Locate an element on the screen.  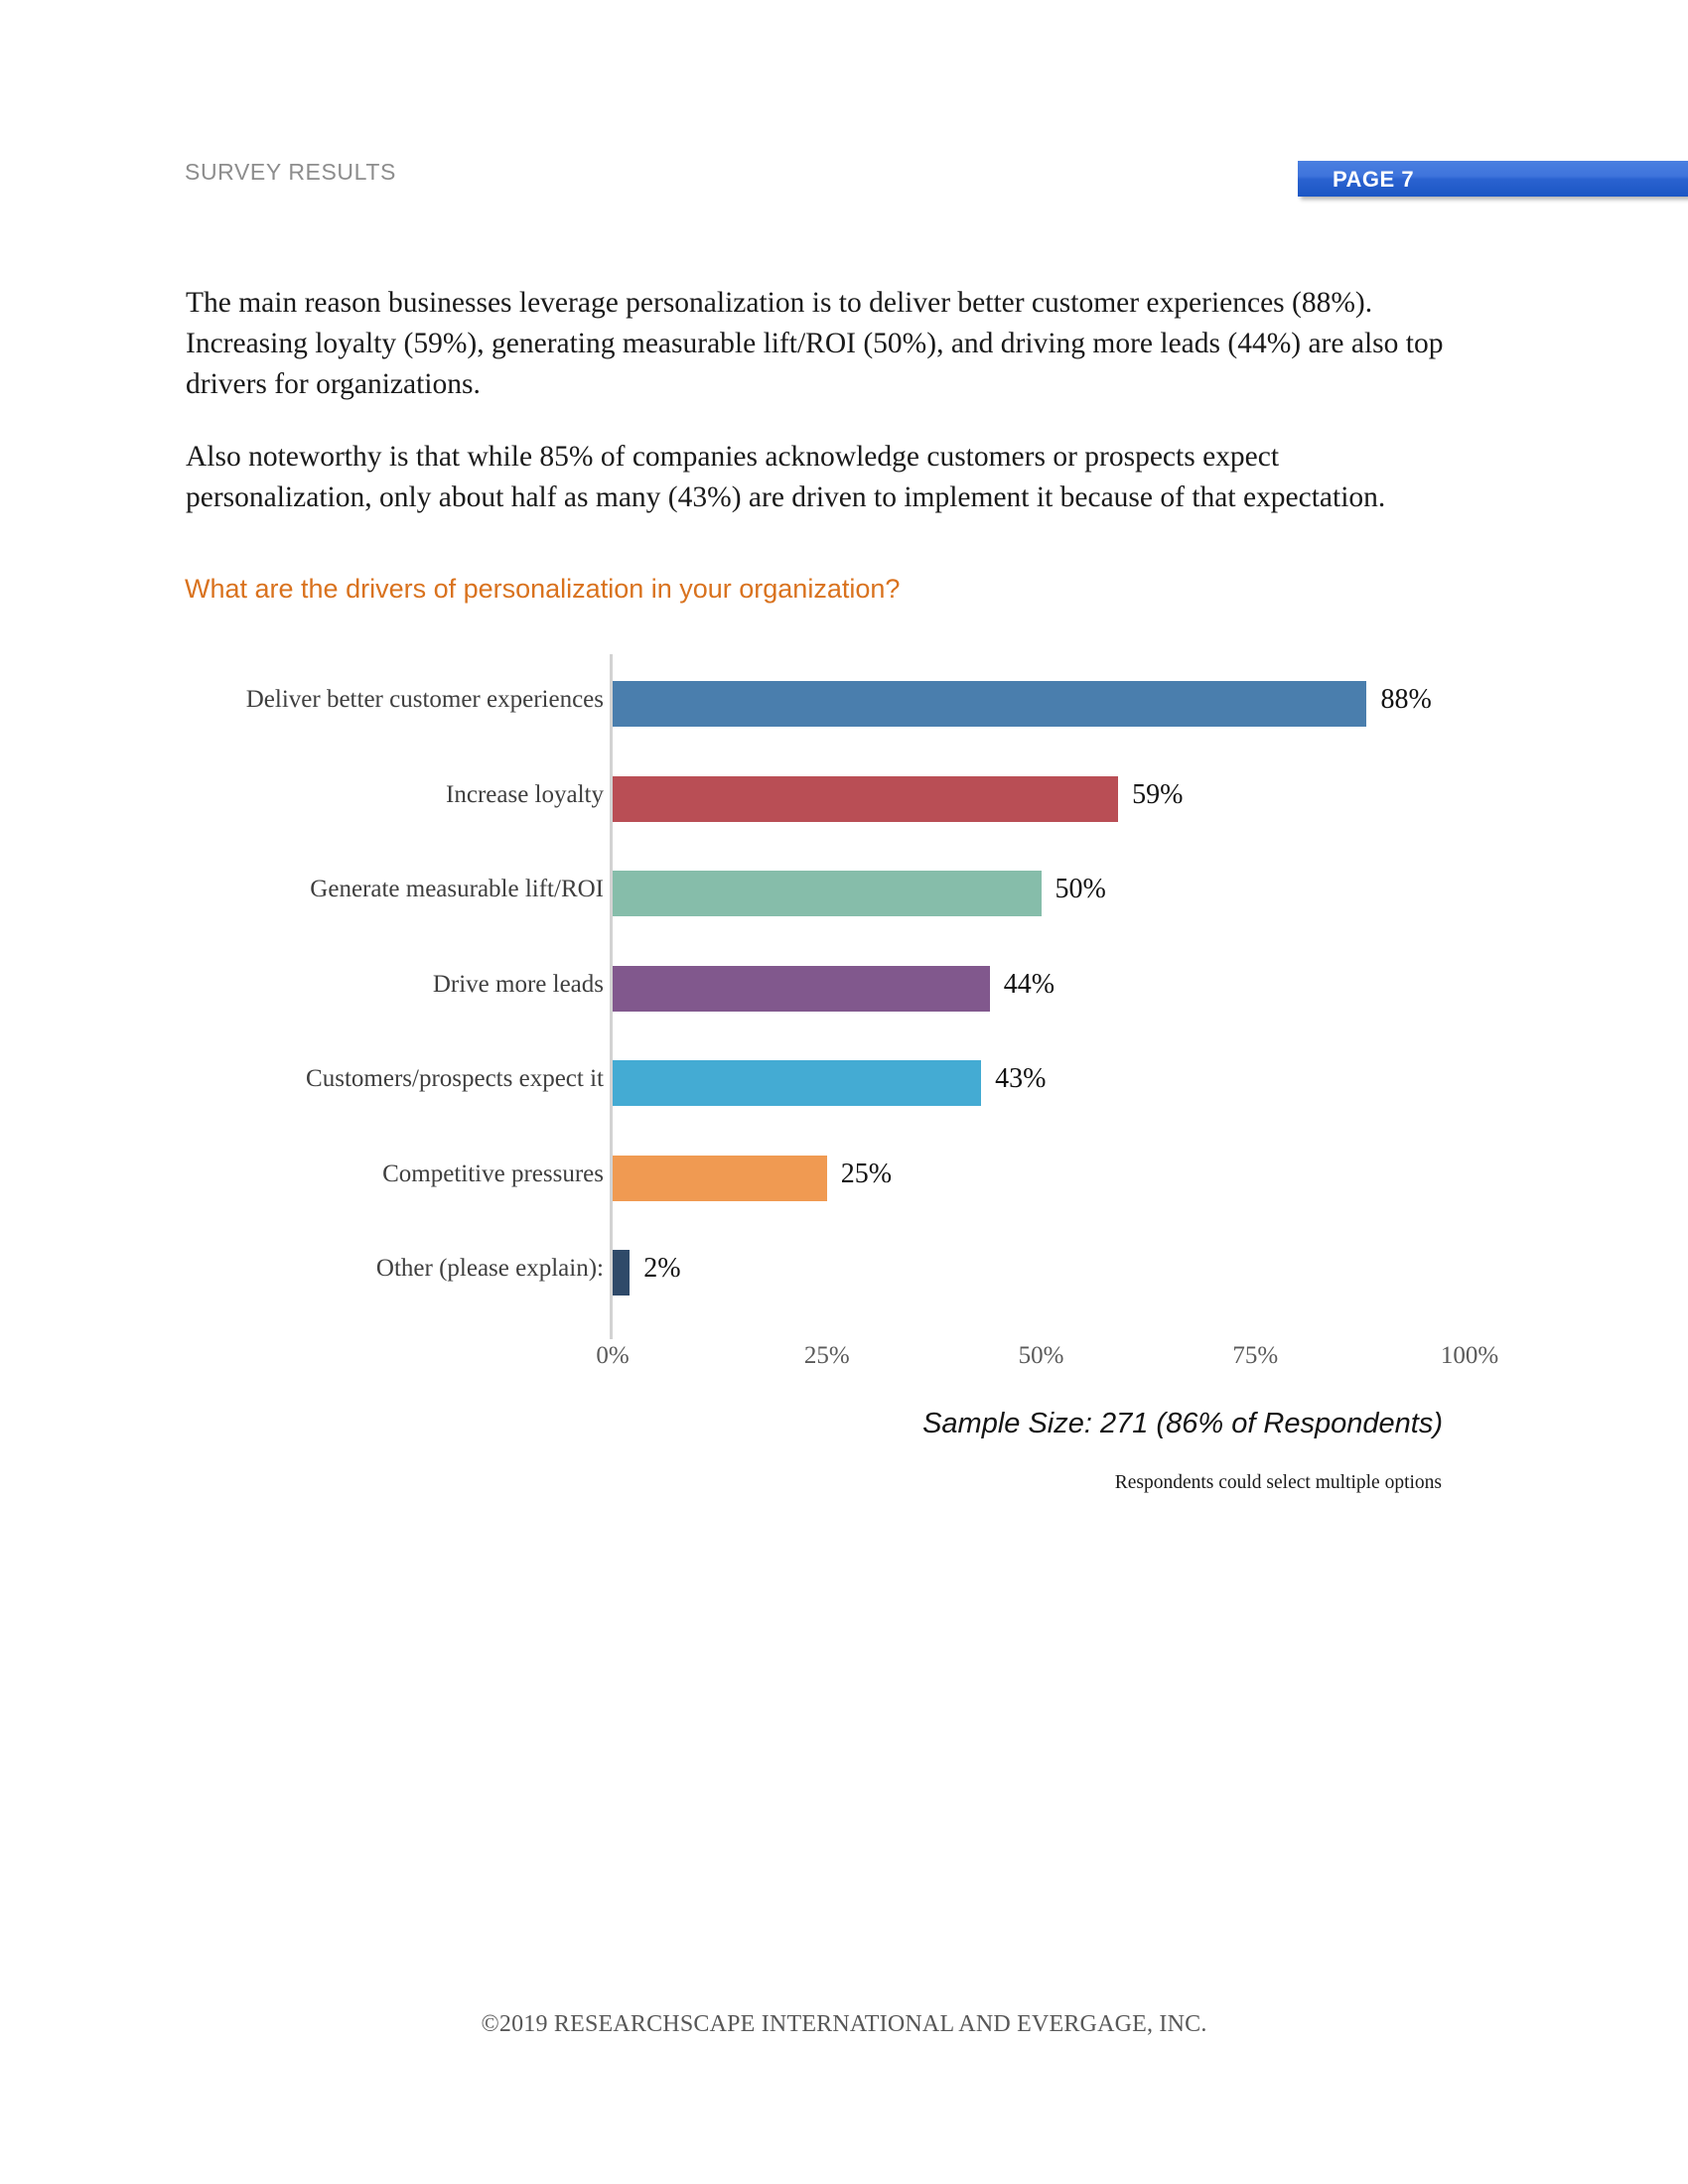
bar-value-label: 44% is located at coordinates (1029, 984).